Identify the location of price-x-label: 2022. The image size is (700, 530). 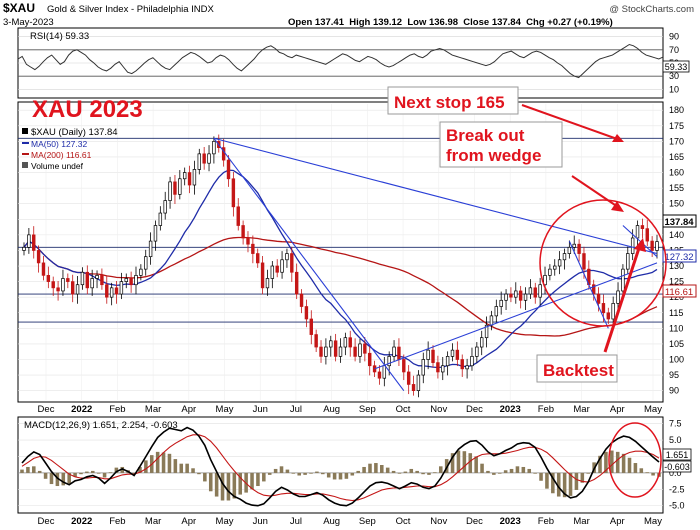
(81, 409).